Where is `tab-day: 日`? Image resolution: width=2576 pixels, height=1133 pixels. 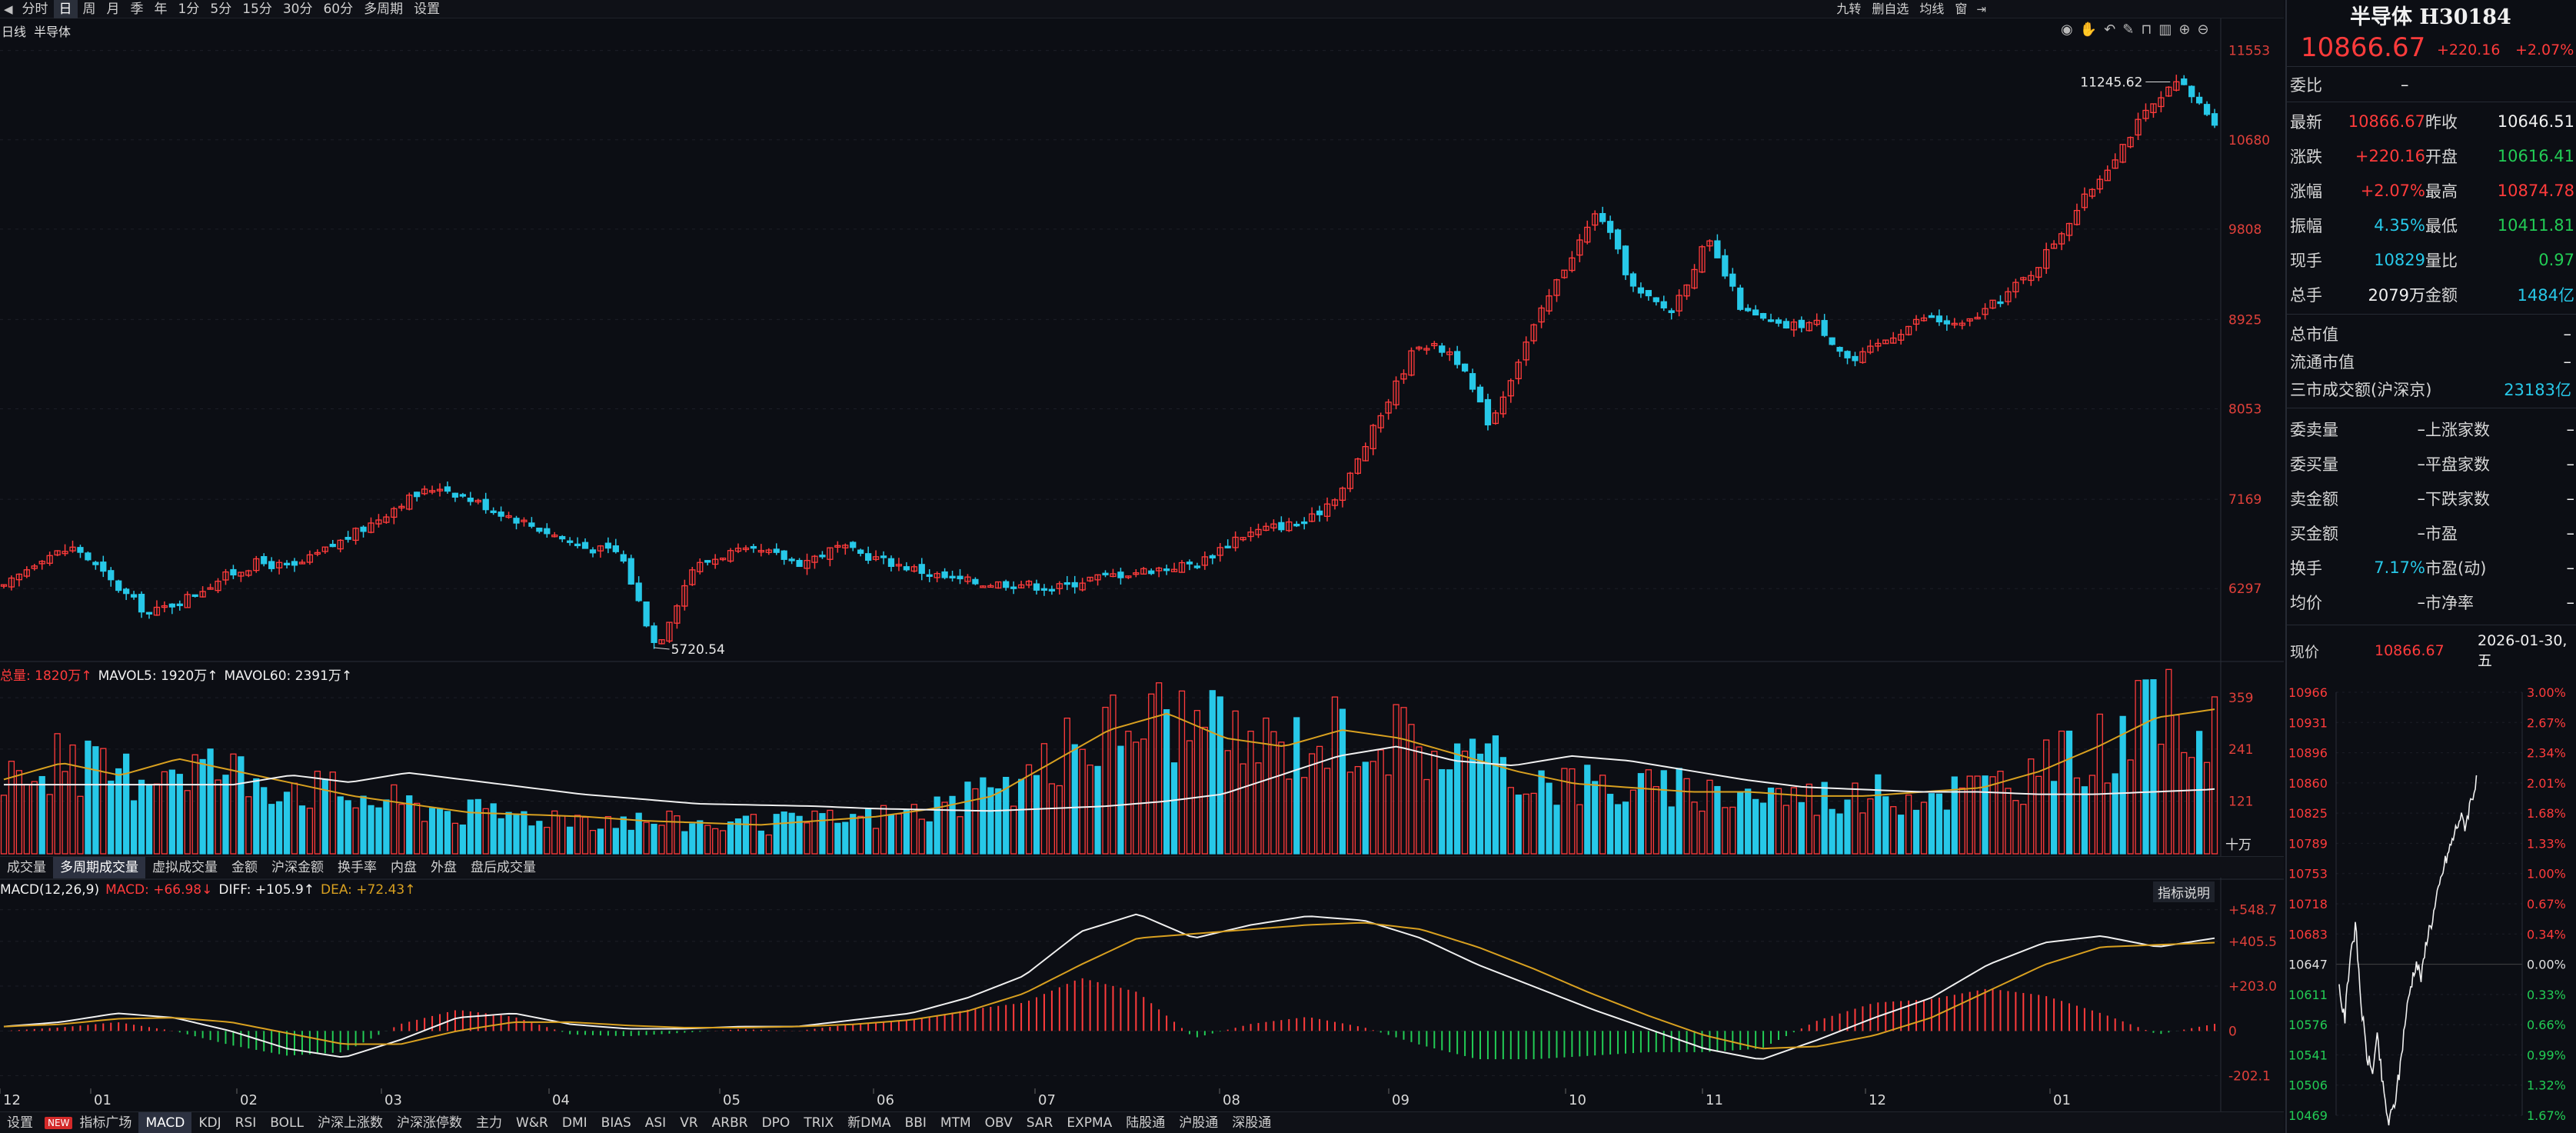 tab-day: 日 is located at coordinates (65, 9).